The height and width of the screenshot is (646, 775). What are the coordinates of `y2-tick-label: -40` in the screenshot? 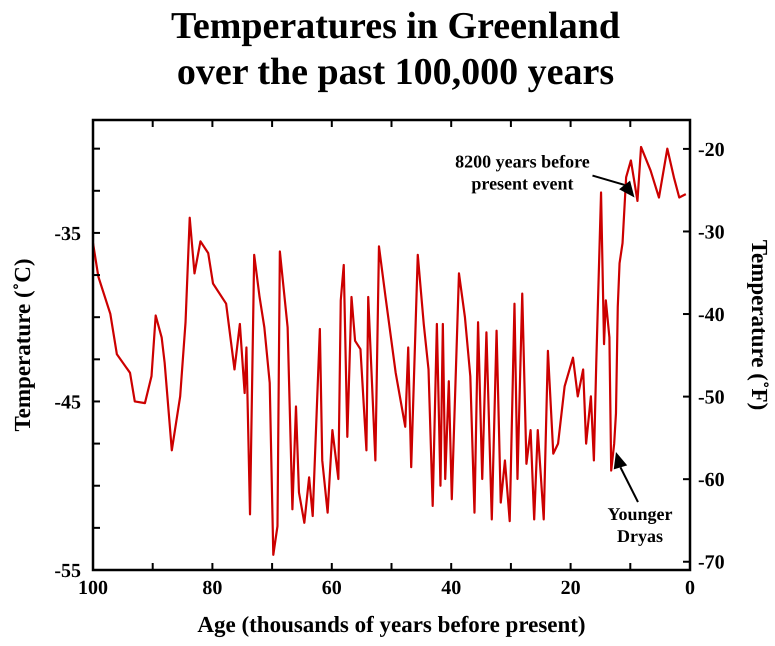 It's located at (711, 315).